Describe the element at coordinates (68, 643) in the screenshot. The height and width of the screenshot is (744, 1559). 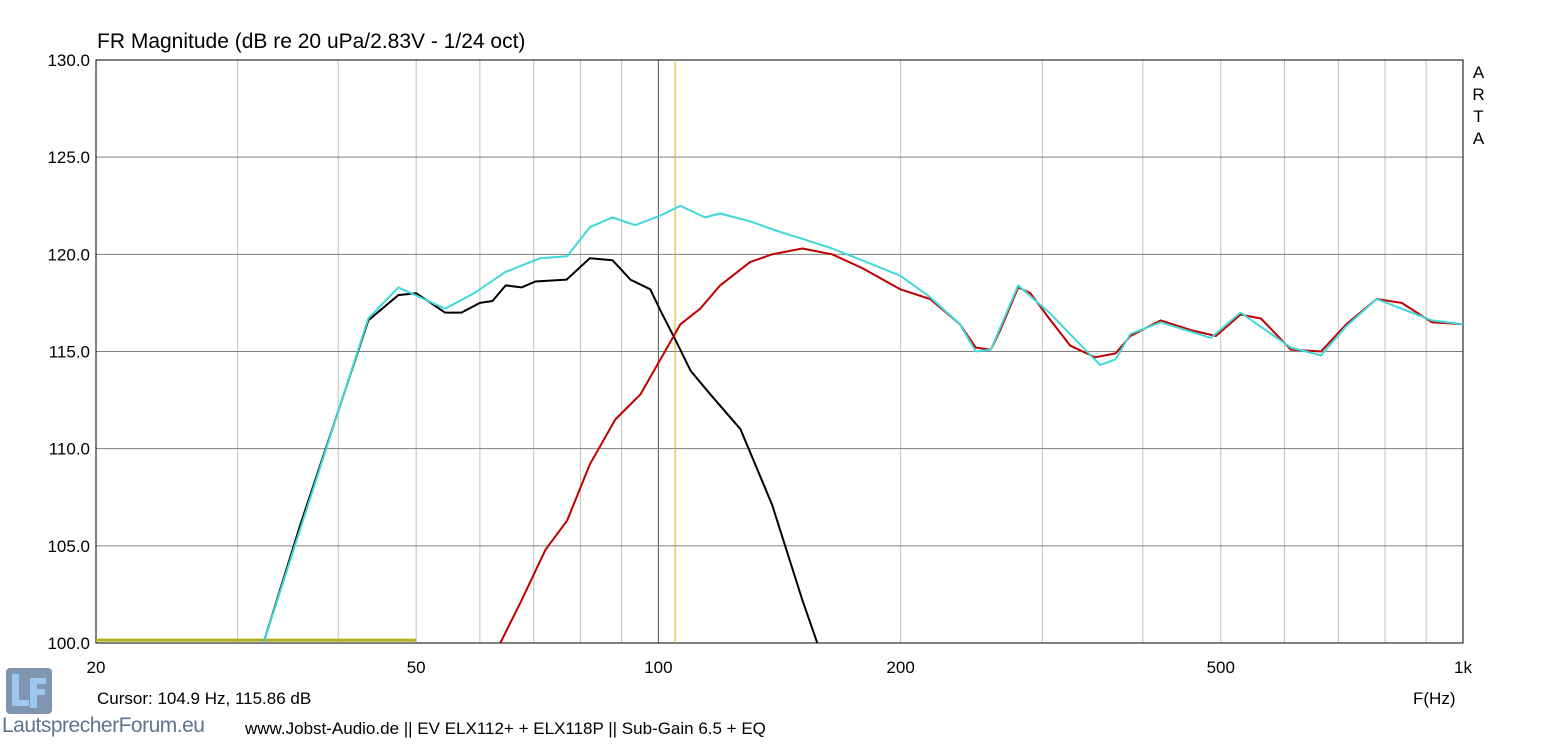
I see `y-tick-label: 100.0` at that location.